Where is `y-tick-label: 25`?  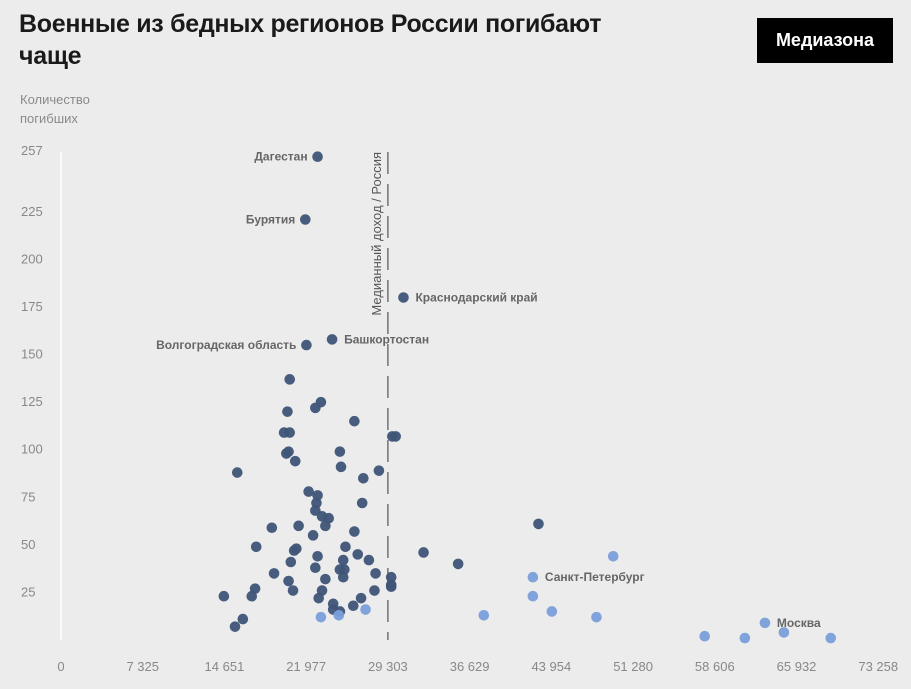
y-tick-label: 25 is located at coordinates (28, 591).